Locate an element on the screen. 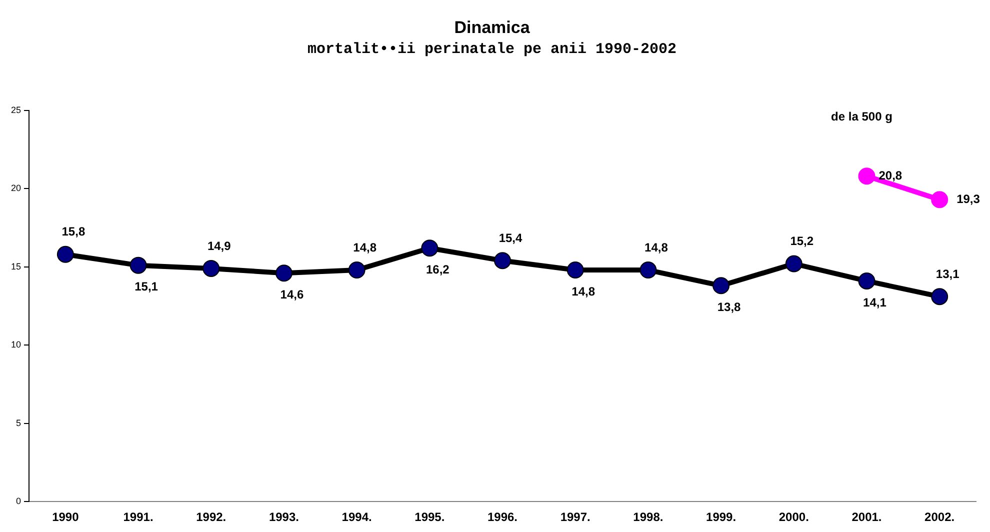 The image size is (990, 532). data-label: 14,6 is located at coordinates (292, 294).